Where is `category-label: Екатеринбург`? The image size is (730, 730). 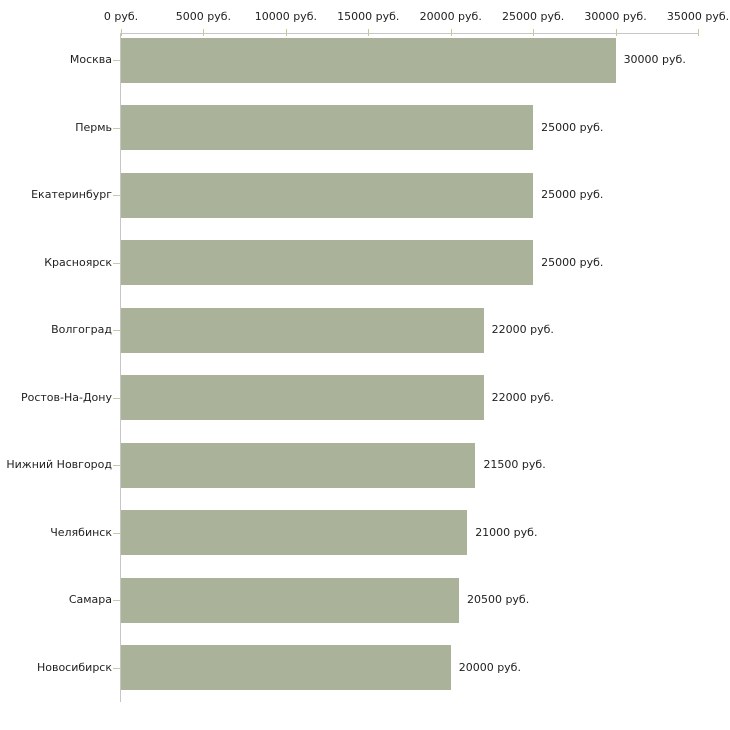 category-label: Екатеринбург is located at coordinates (71, 194).